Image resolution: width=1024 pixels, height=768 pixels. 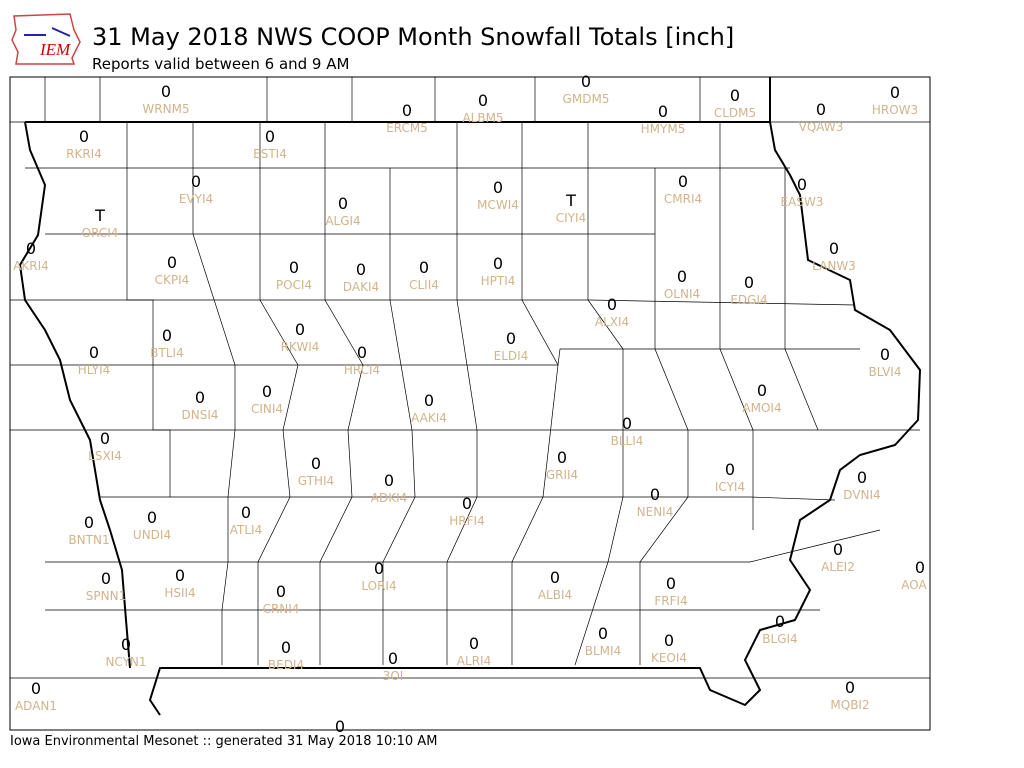 I want to click on station-id: CRNI4, so click(x=281, y=609).